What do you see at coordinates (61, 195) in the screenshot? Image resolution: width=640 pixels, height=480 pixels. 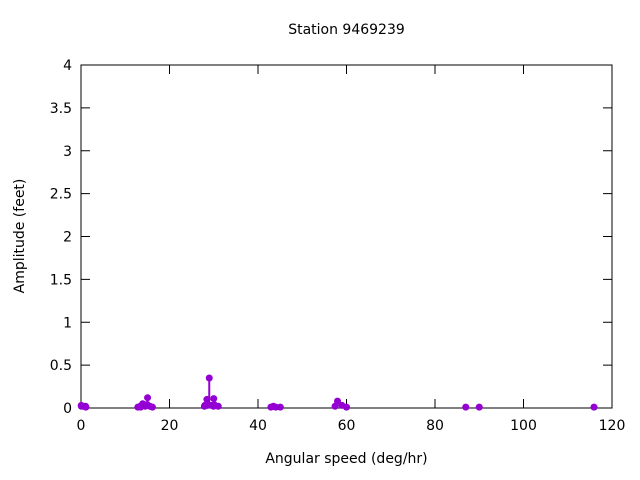 I see `y-tick-label: 2.5` at bounding box center [61, 195].